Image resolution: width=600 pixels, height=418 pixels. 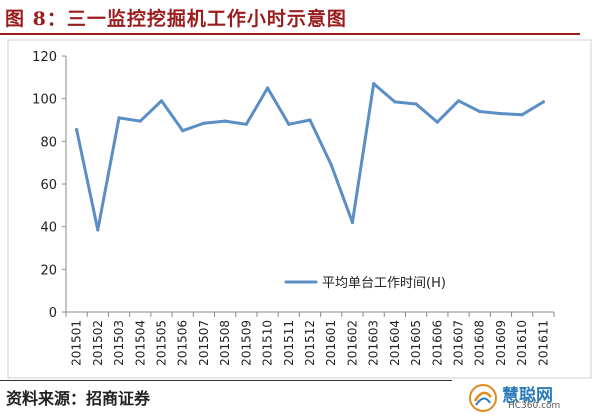 What do you see at coordinates (98, 343) in the screenshot?
I see `x-tick-label: 201502` at bounding box center [98, 343].